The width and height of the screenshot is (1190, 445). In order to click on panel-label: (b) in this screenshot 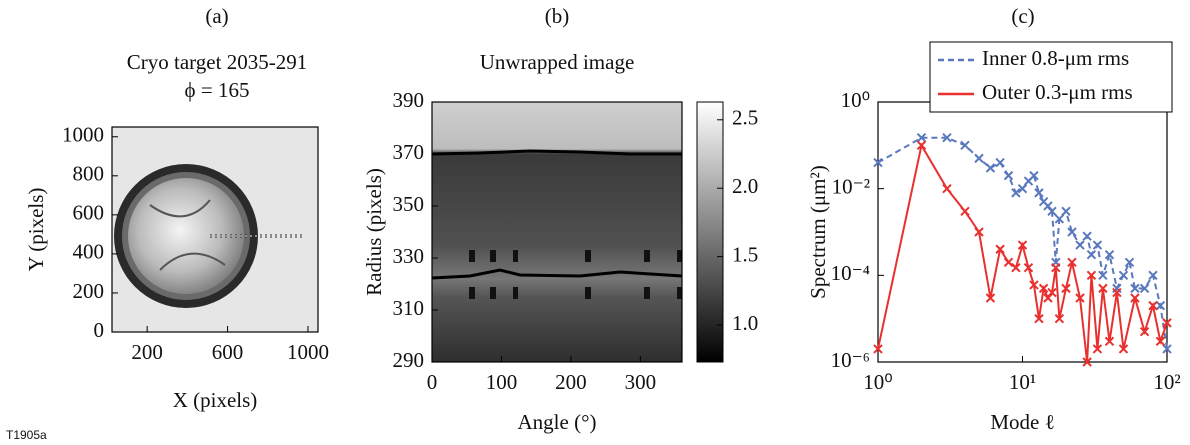, I will do `click(557, 16)`.